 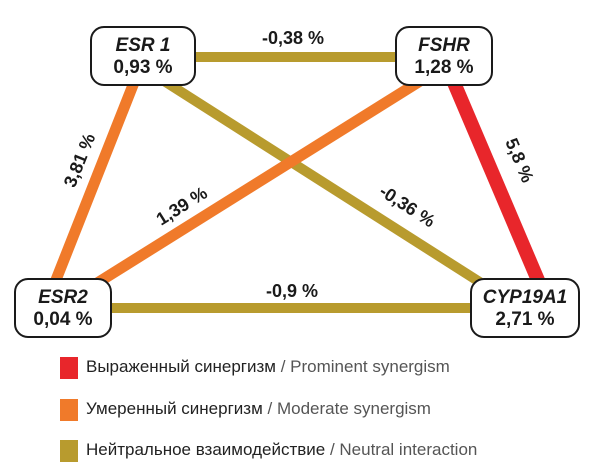 I want to click on node-esr1-value: 0,93 %, so click(x=143, y=67).